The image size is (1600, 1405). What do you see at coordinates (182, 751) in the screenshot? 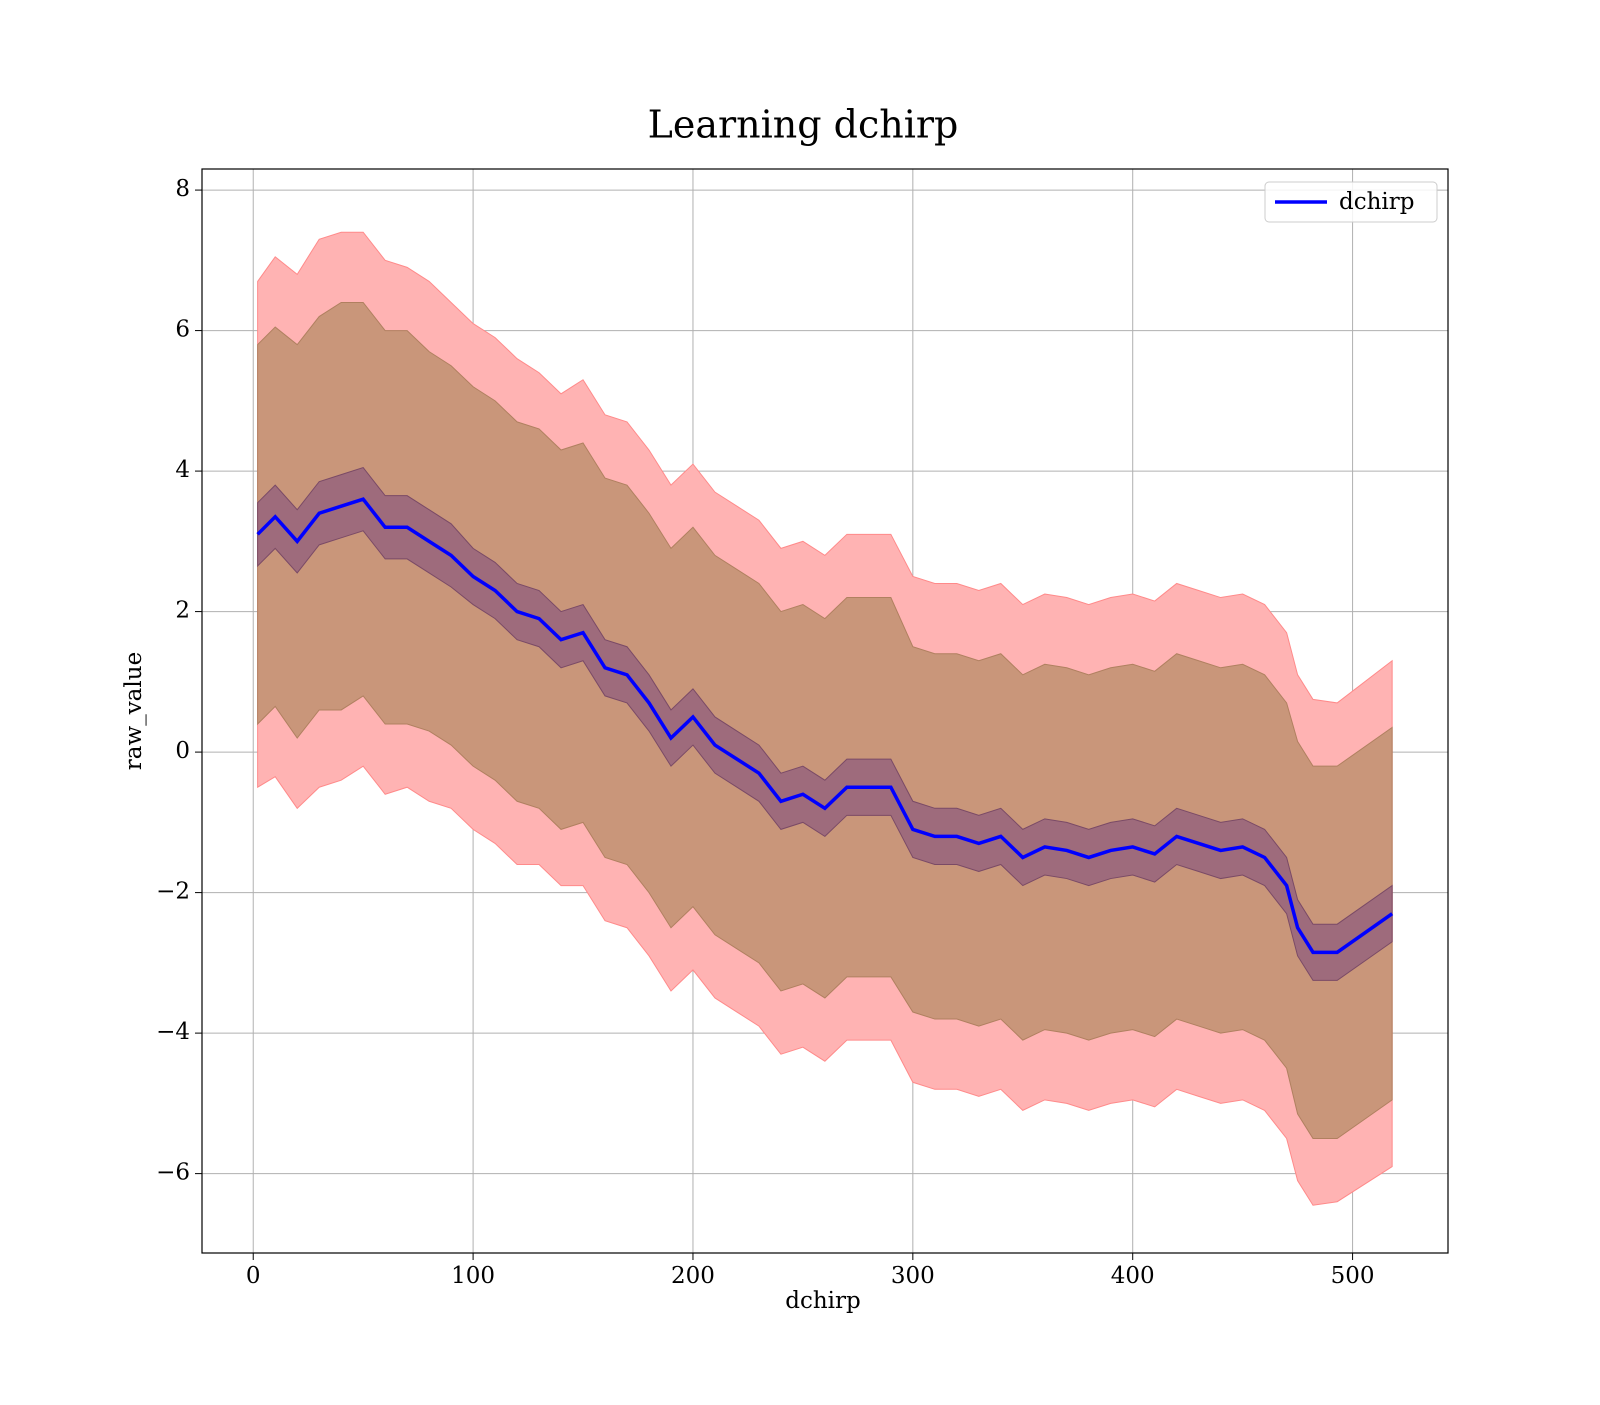
I see `y-tick-label: 0` at bounding box center [182, 751].